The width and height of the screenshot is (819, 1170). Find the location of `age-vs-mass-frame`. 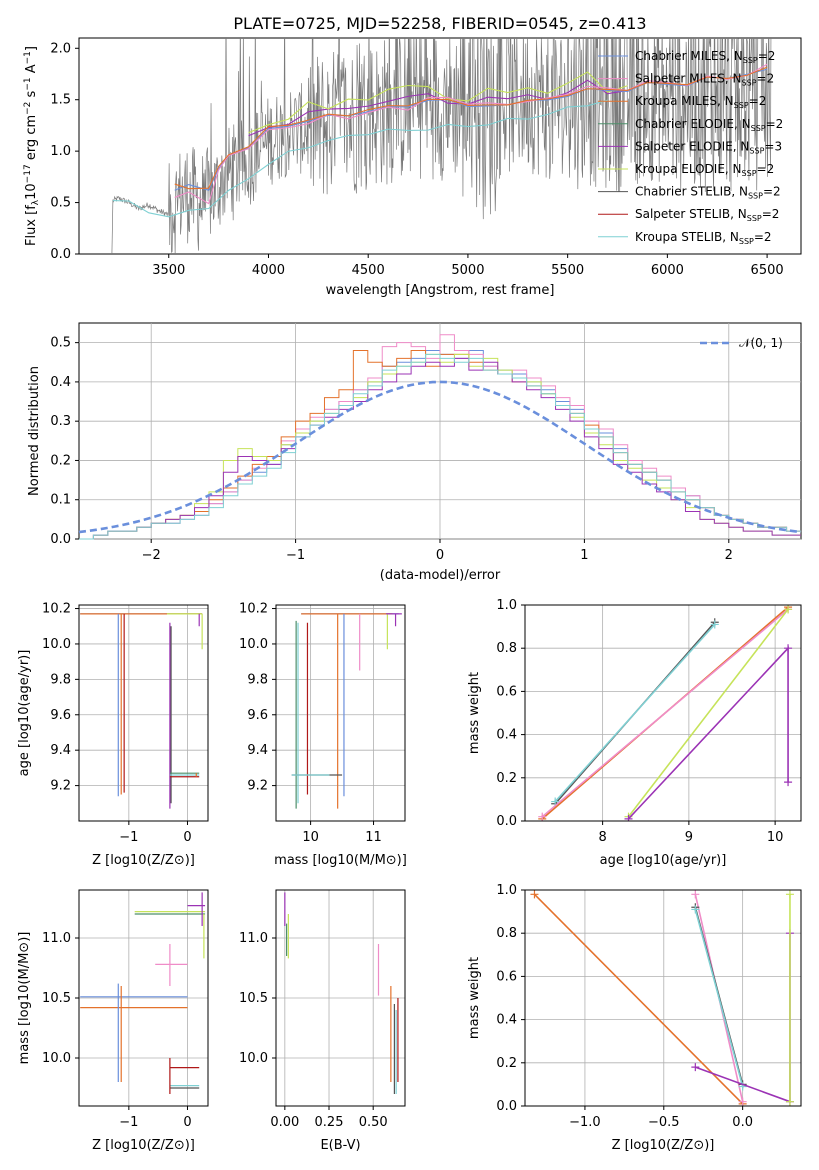

age-vs-mass-frame is located at coordinates (340, 713).